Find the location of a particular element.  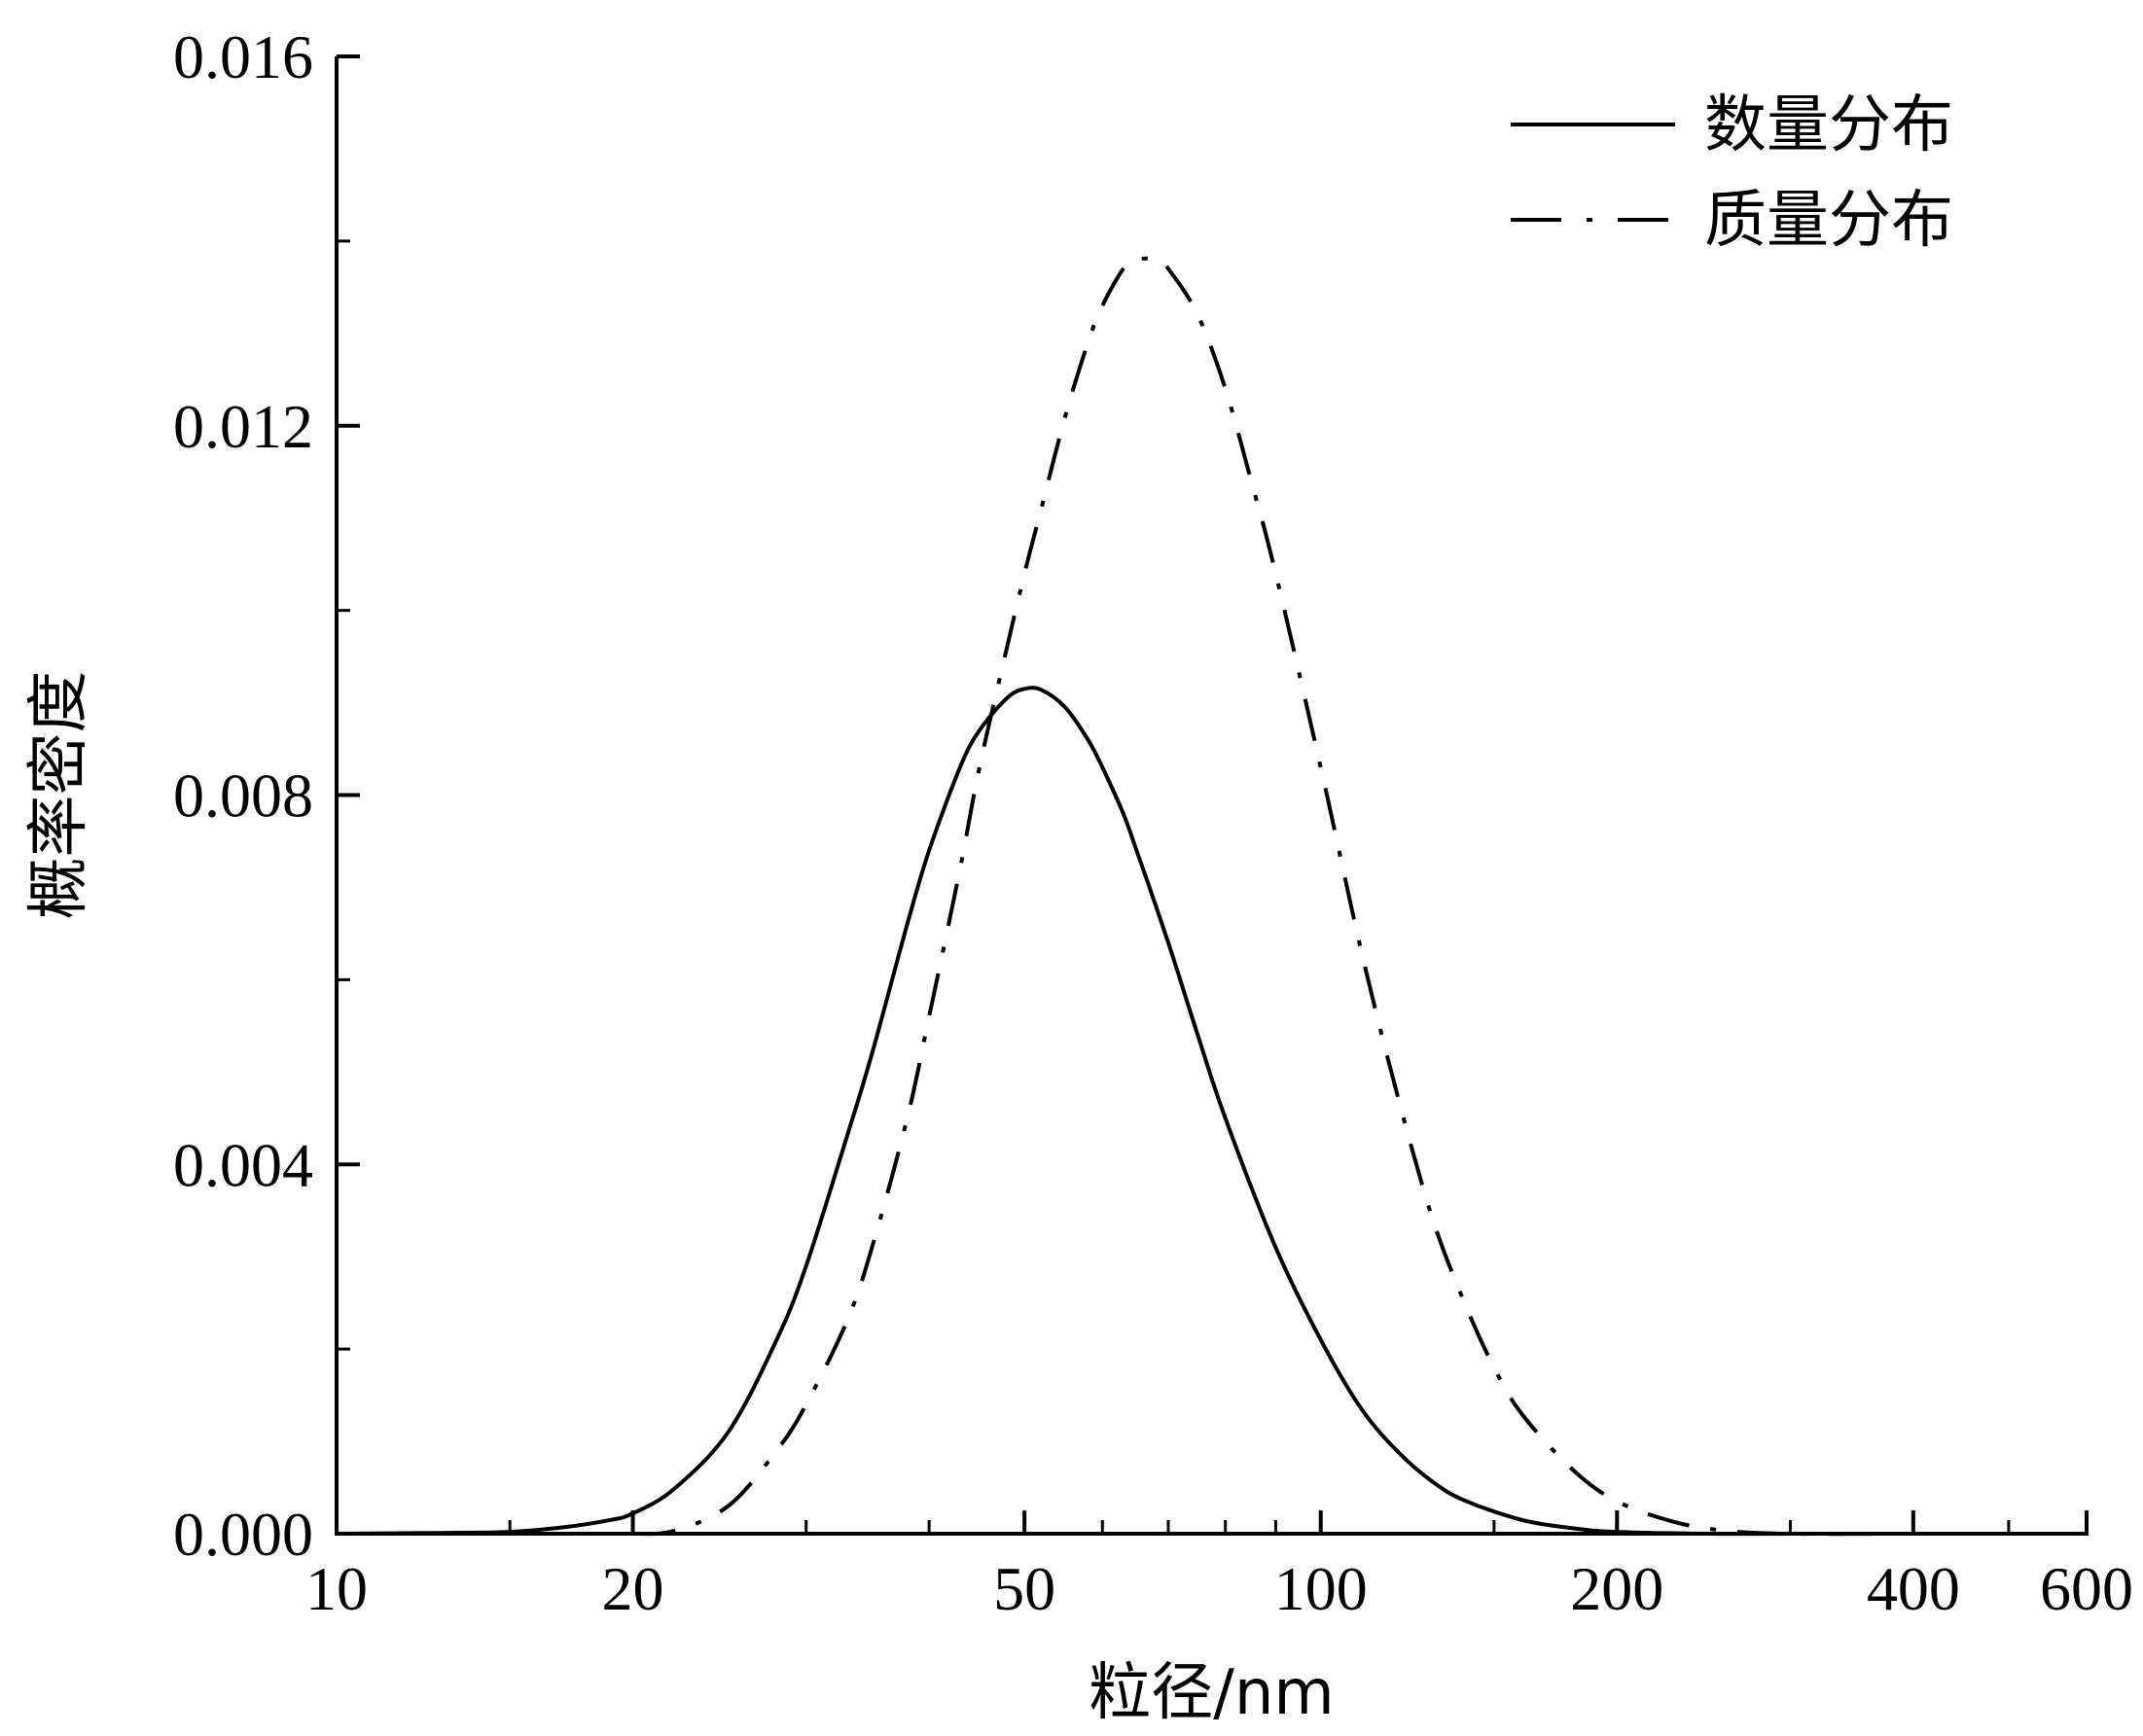

legend-label-mass-distribution: 质量分布 is located at coordinates (1828, 221).